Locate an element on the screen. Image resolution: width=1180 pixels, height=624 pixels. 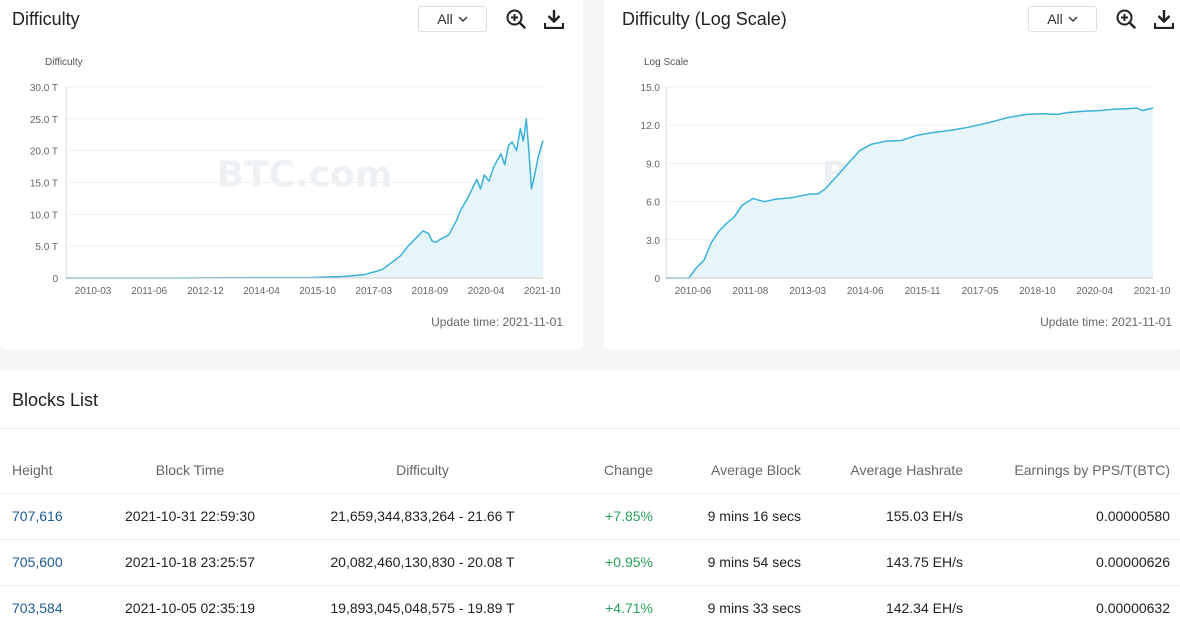
column-header: Earnings by PPS/T(BTC) is located at coordinates (1071, 470).